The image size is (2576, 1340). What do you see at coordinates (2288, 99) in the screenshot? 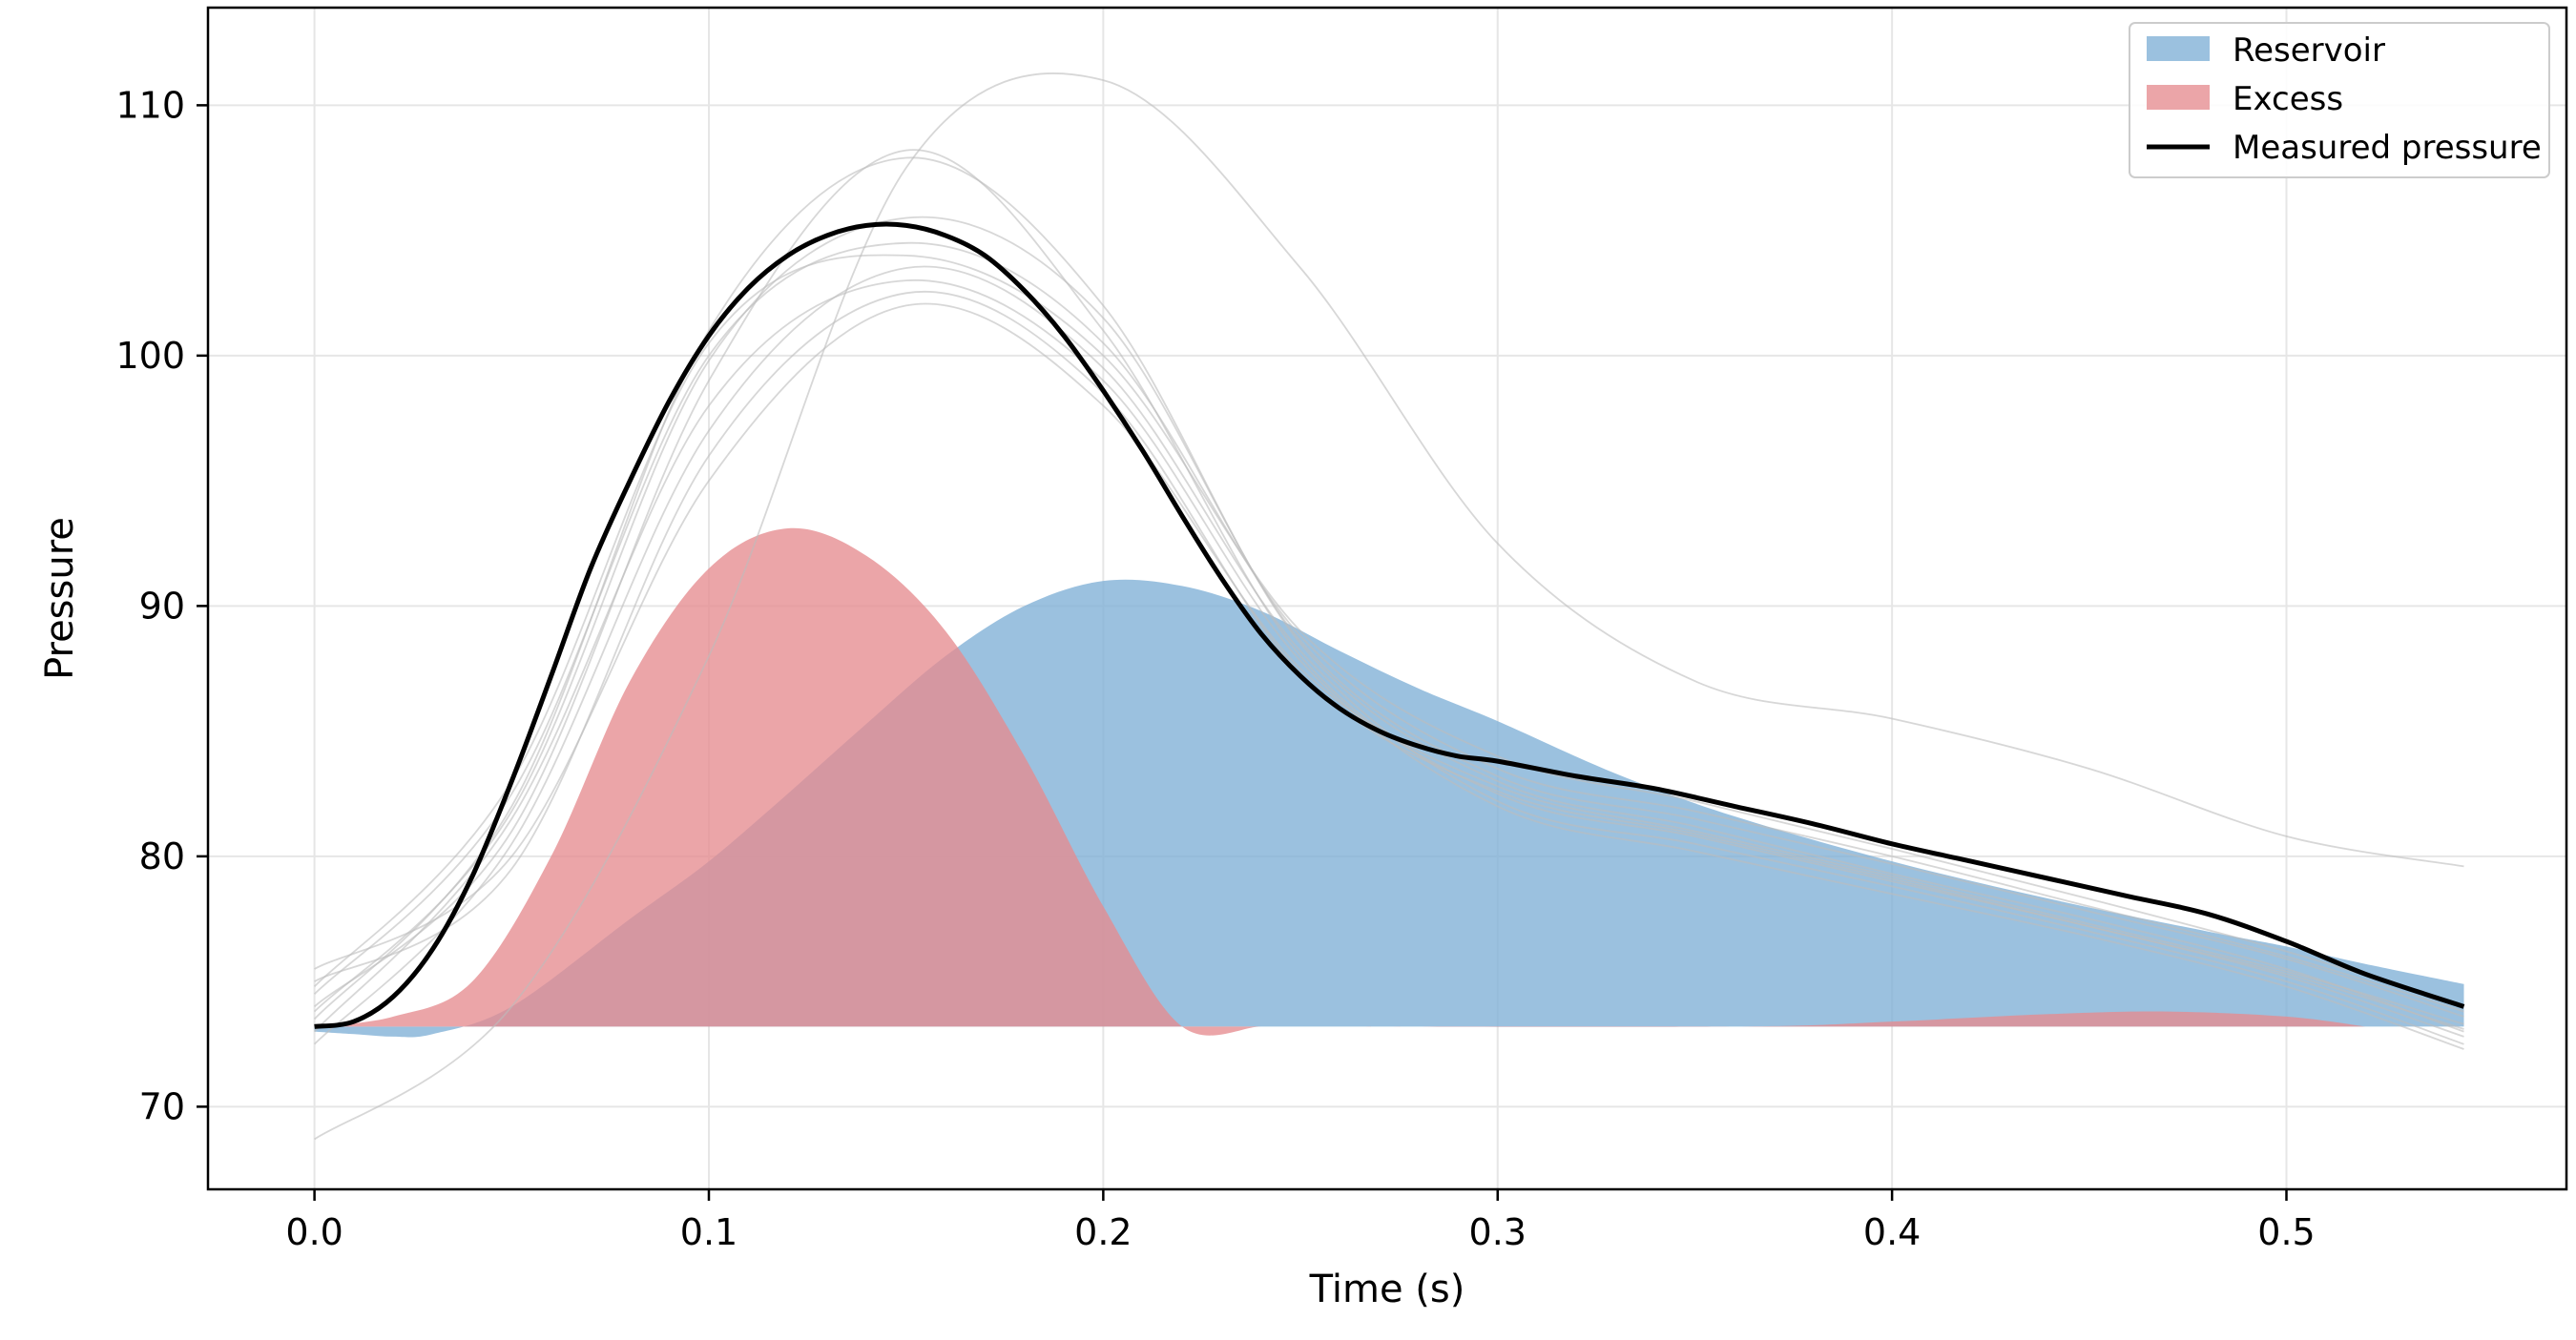
I see `legend-label-excess: Excess` at bounding box center [2288, 99].